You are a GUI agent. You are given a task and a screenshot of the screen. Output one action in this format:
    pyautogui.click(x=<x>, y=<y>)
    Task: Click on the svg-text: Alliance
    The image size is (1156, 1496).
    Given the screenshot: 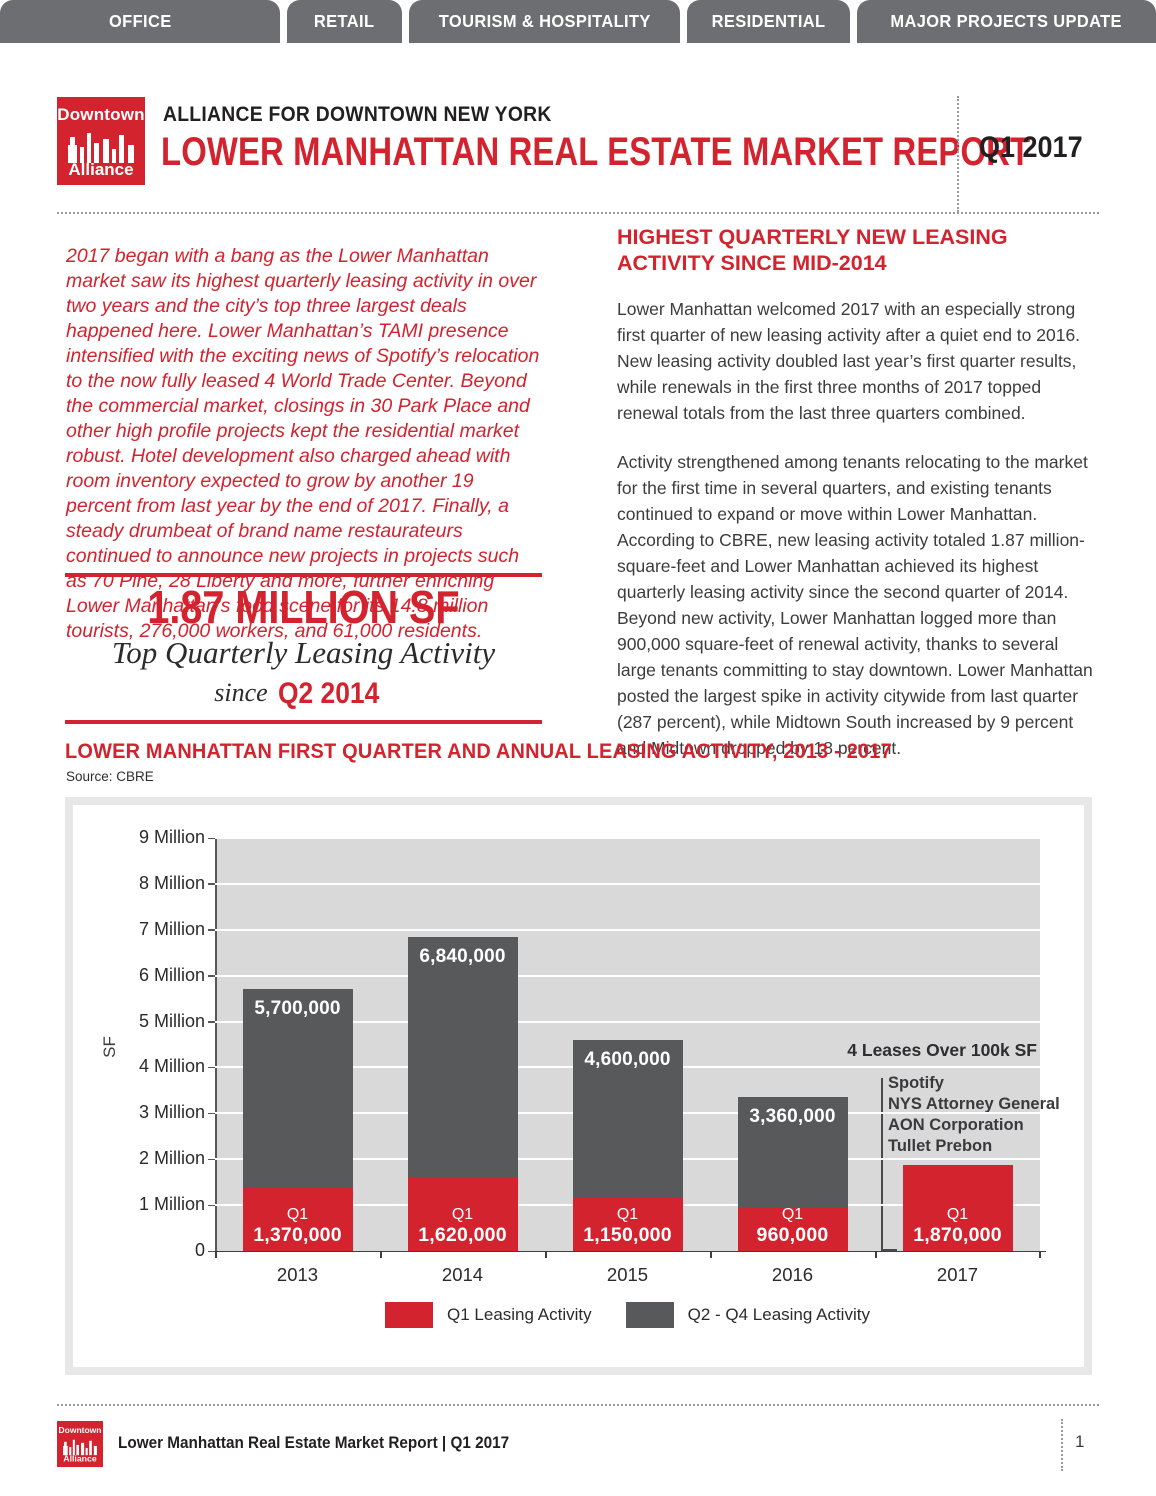 What is the action you would take?
    pyautogui.click(x=80, y=1458)
    